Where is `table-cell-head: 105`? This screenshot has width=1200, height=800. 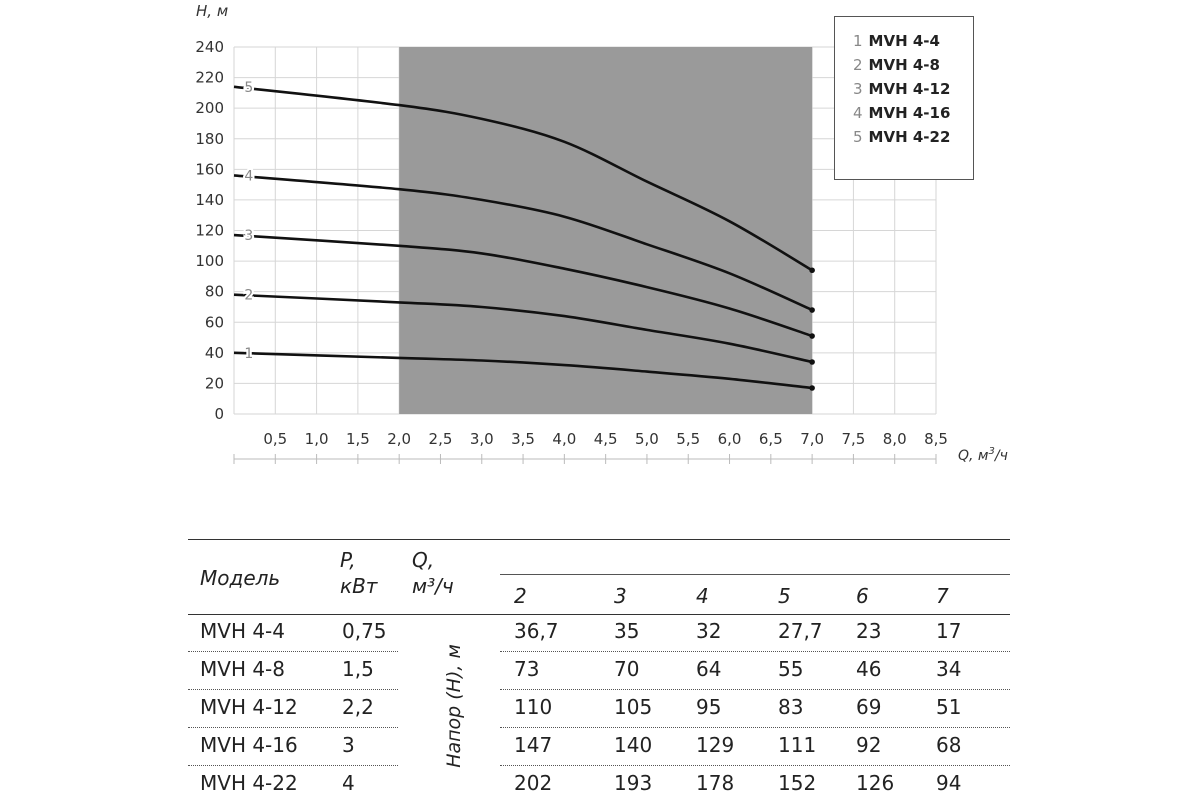
table-cell-head: 105 is located at coordinates (633, 707).